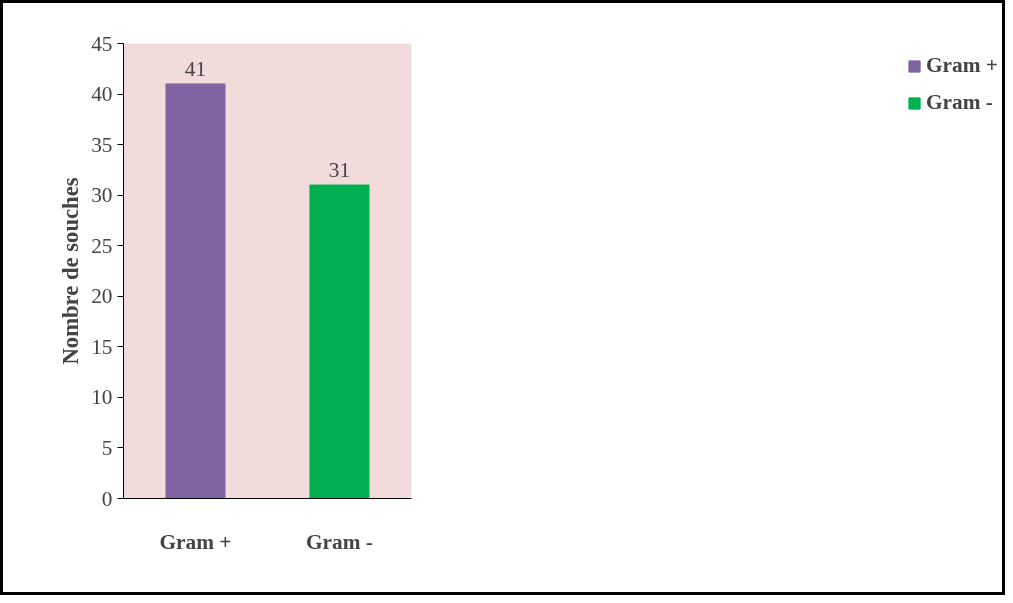 The height and width of the screenshot is (603, 1013). What do you see at coordinates (102, 397) in the screenshot?
I see `y-tick-label: 10` at bounding box center [102, 397].